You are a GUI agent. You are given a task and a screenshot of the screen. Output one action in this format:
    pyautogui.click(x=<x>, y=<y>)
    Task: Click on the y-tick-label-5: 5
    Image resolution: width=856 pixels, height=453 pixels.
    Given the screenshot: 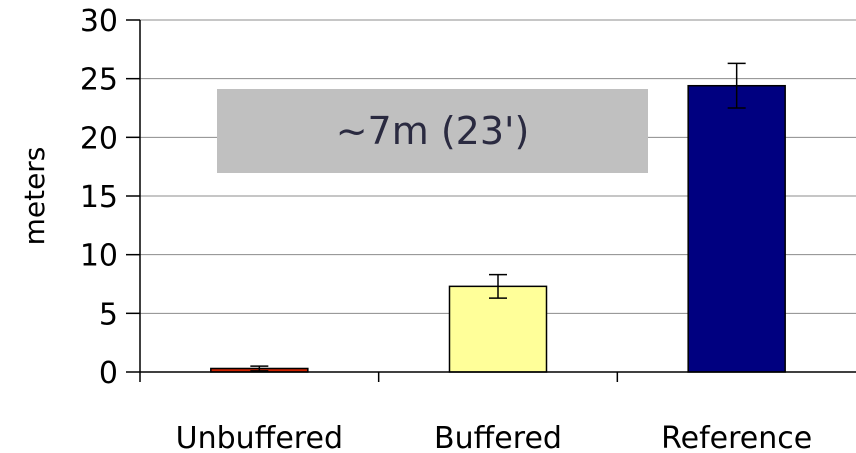 What is the action you would take?
    pyautogui.click(x=108, y=314)
    